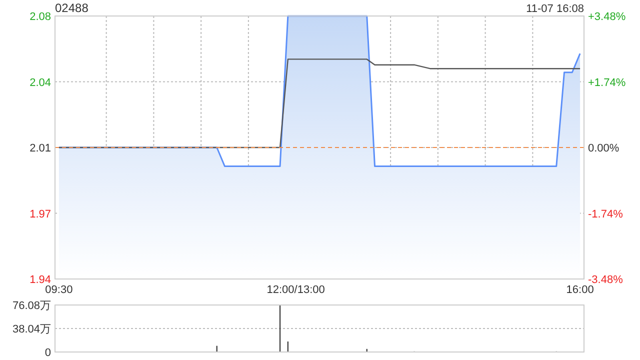  I want to click on y-tick-label: 1.94, so click(40, 280).